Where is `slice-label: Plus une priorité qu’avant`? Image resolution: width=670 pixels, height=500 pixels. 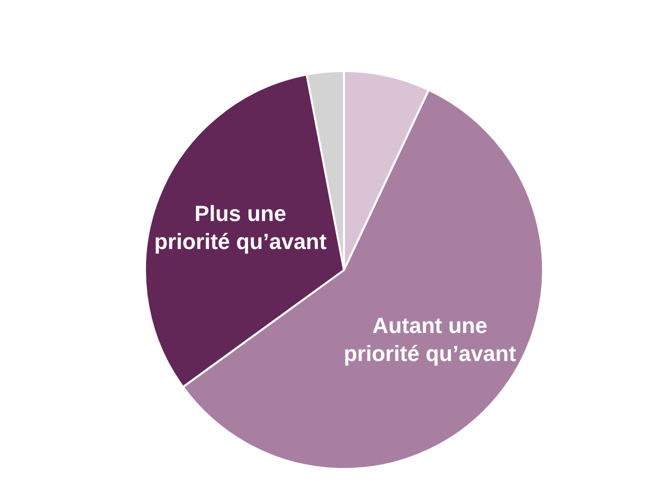 slice-label: Plus une priorité qu’avant is located at coordinates (241, 227).